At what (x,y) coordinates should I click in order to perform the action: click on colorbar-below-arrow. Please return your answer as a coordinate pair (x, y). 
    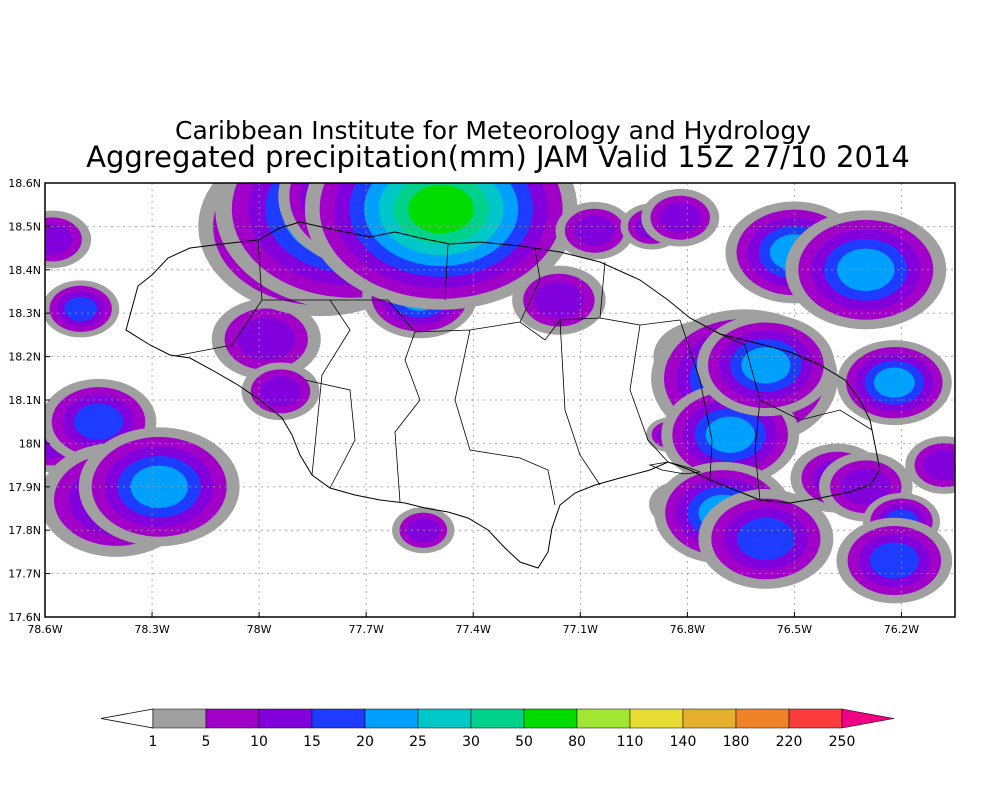
    Looking at the image, I should click on (127, 718).